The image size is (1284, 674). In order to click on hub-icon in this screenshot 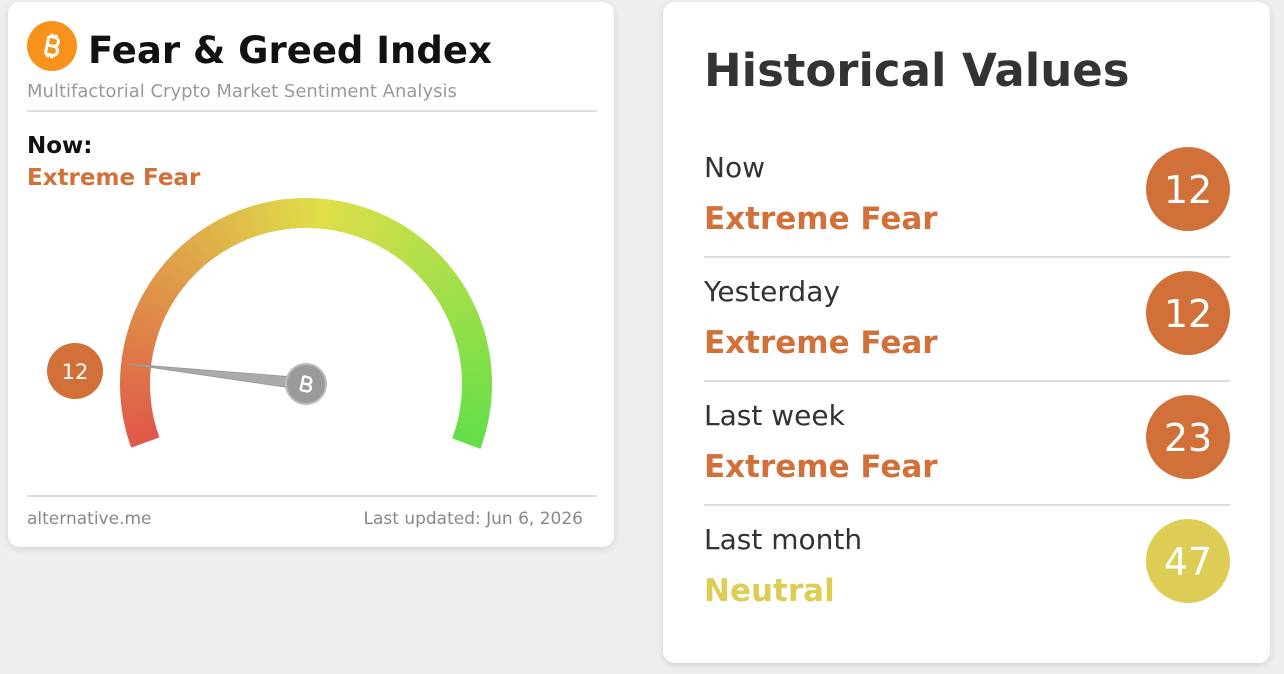, I will do `click(306, 384)`.